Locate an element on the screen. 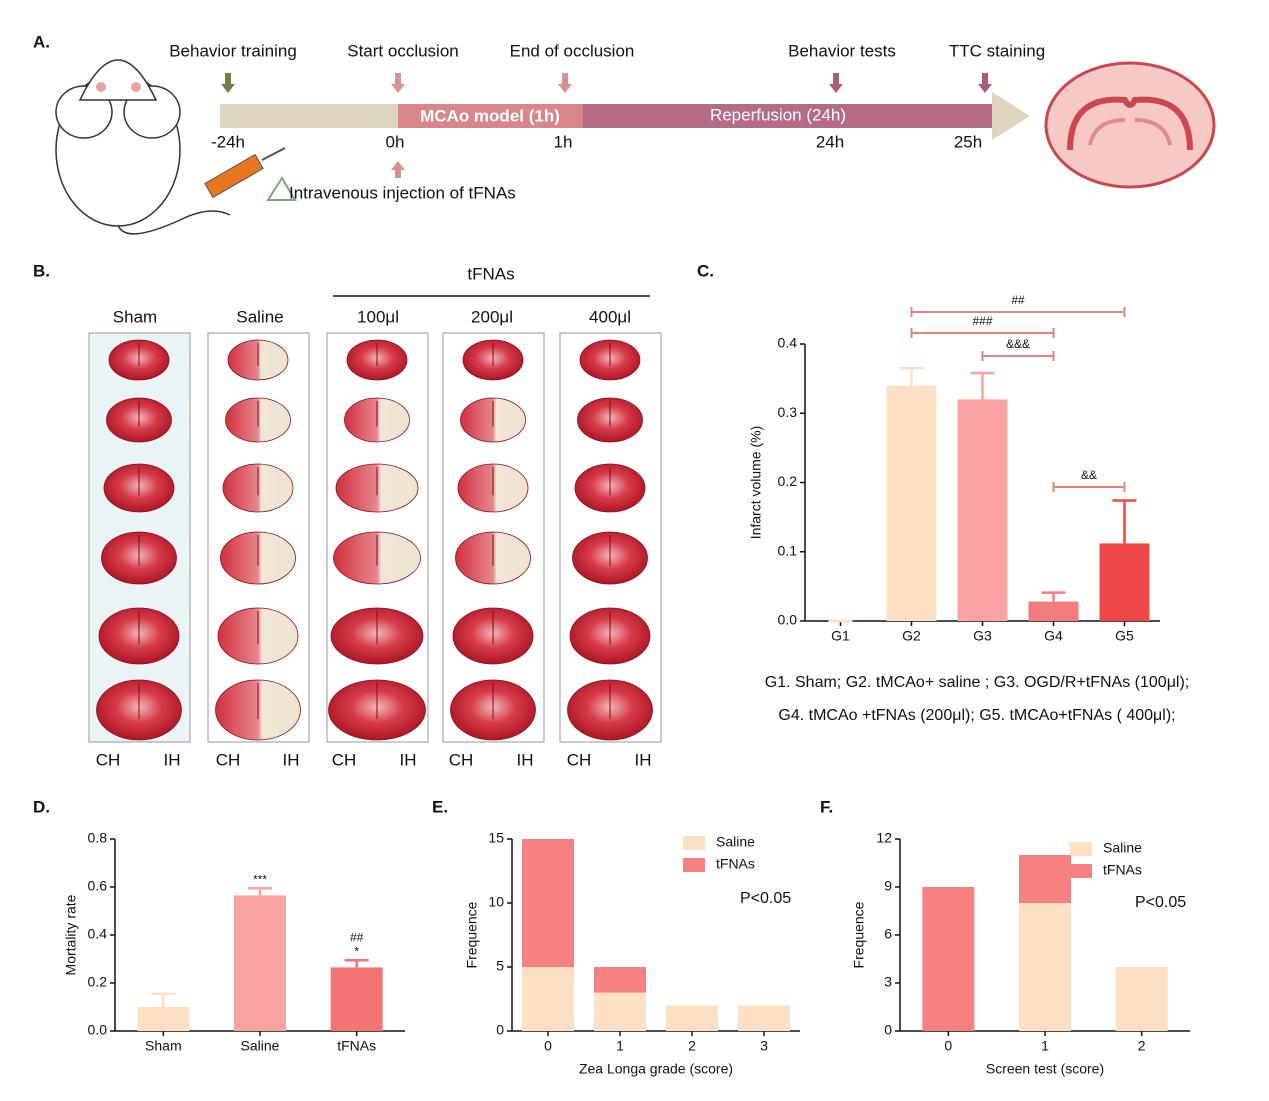 Image resolution: width=1269 pixels, height=1101 pixels. event-label: Start occlusion is located at coordinates (403, 50).